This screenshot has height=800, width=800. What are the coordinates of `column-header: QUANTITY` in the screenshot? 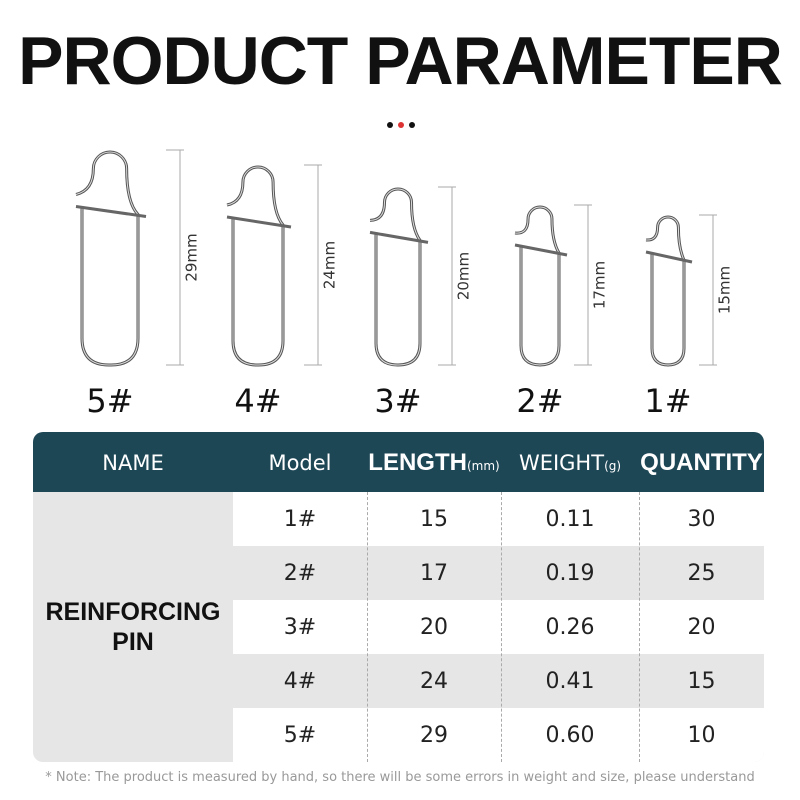 It's located at (701, 462).